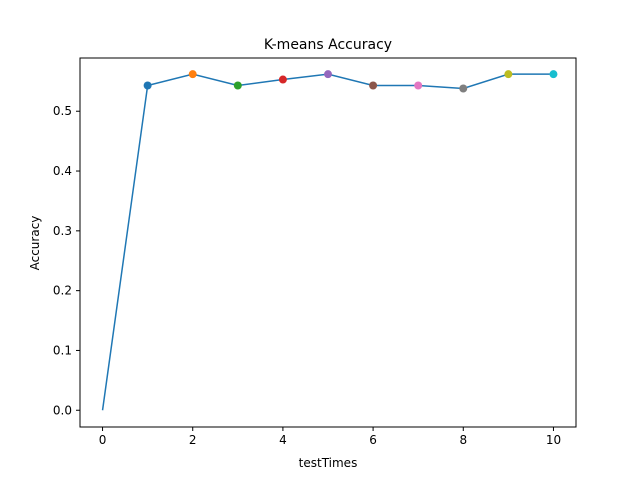 This screenshot has height=480, width=640. What do you see at coordinates (553, 440) in the screenshot?
I see `x-tick-label: 10` at bounding box center [553, 440].